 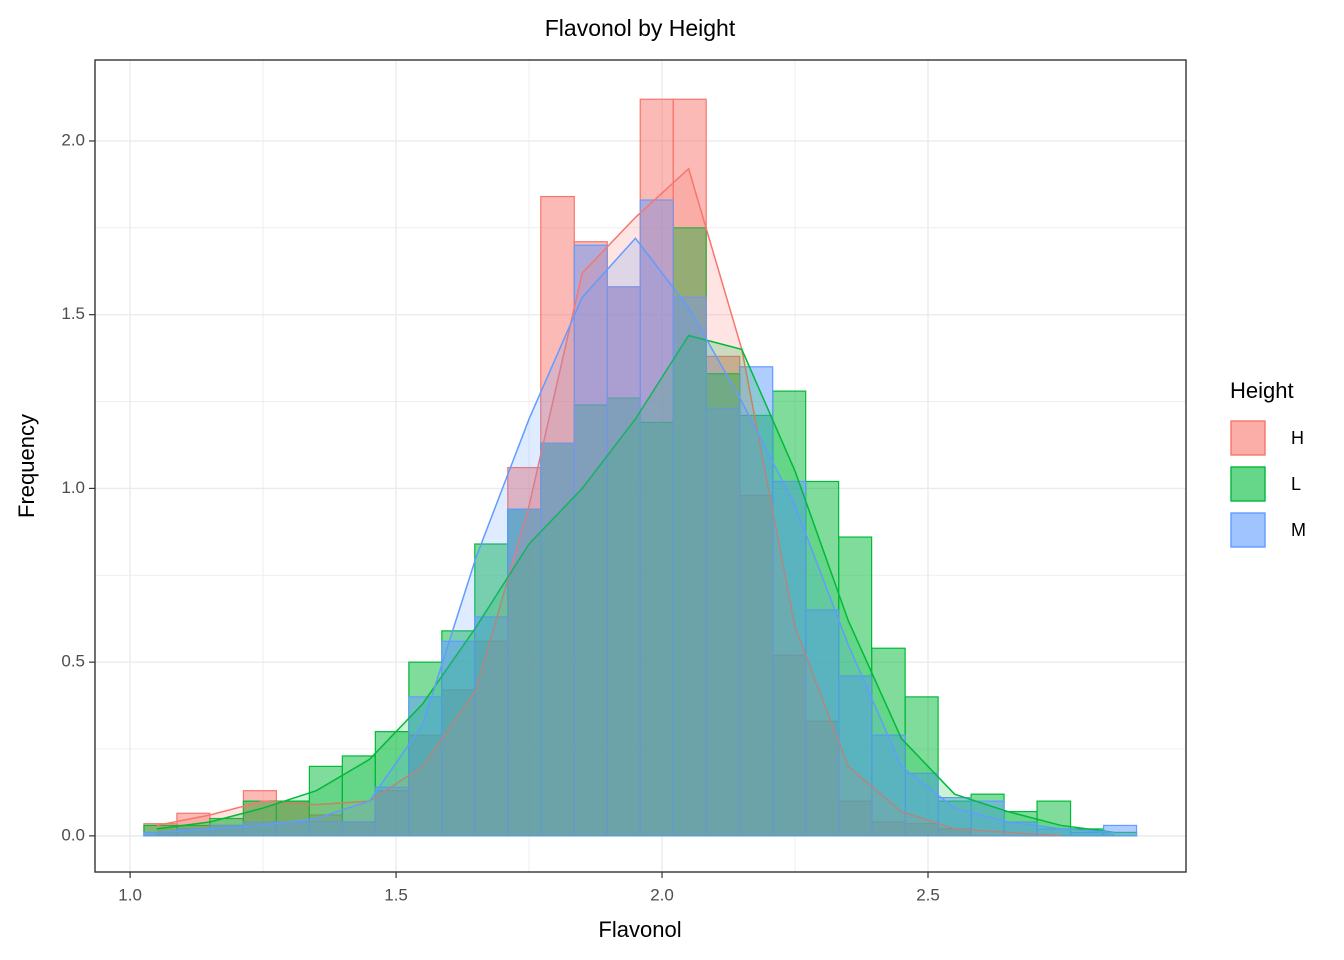 I want to click on y-tick-label: 2.0, so click(x=73, y=139).